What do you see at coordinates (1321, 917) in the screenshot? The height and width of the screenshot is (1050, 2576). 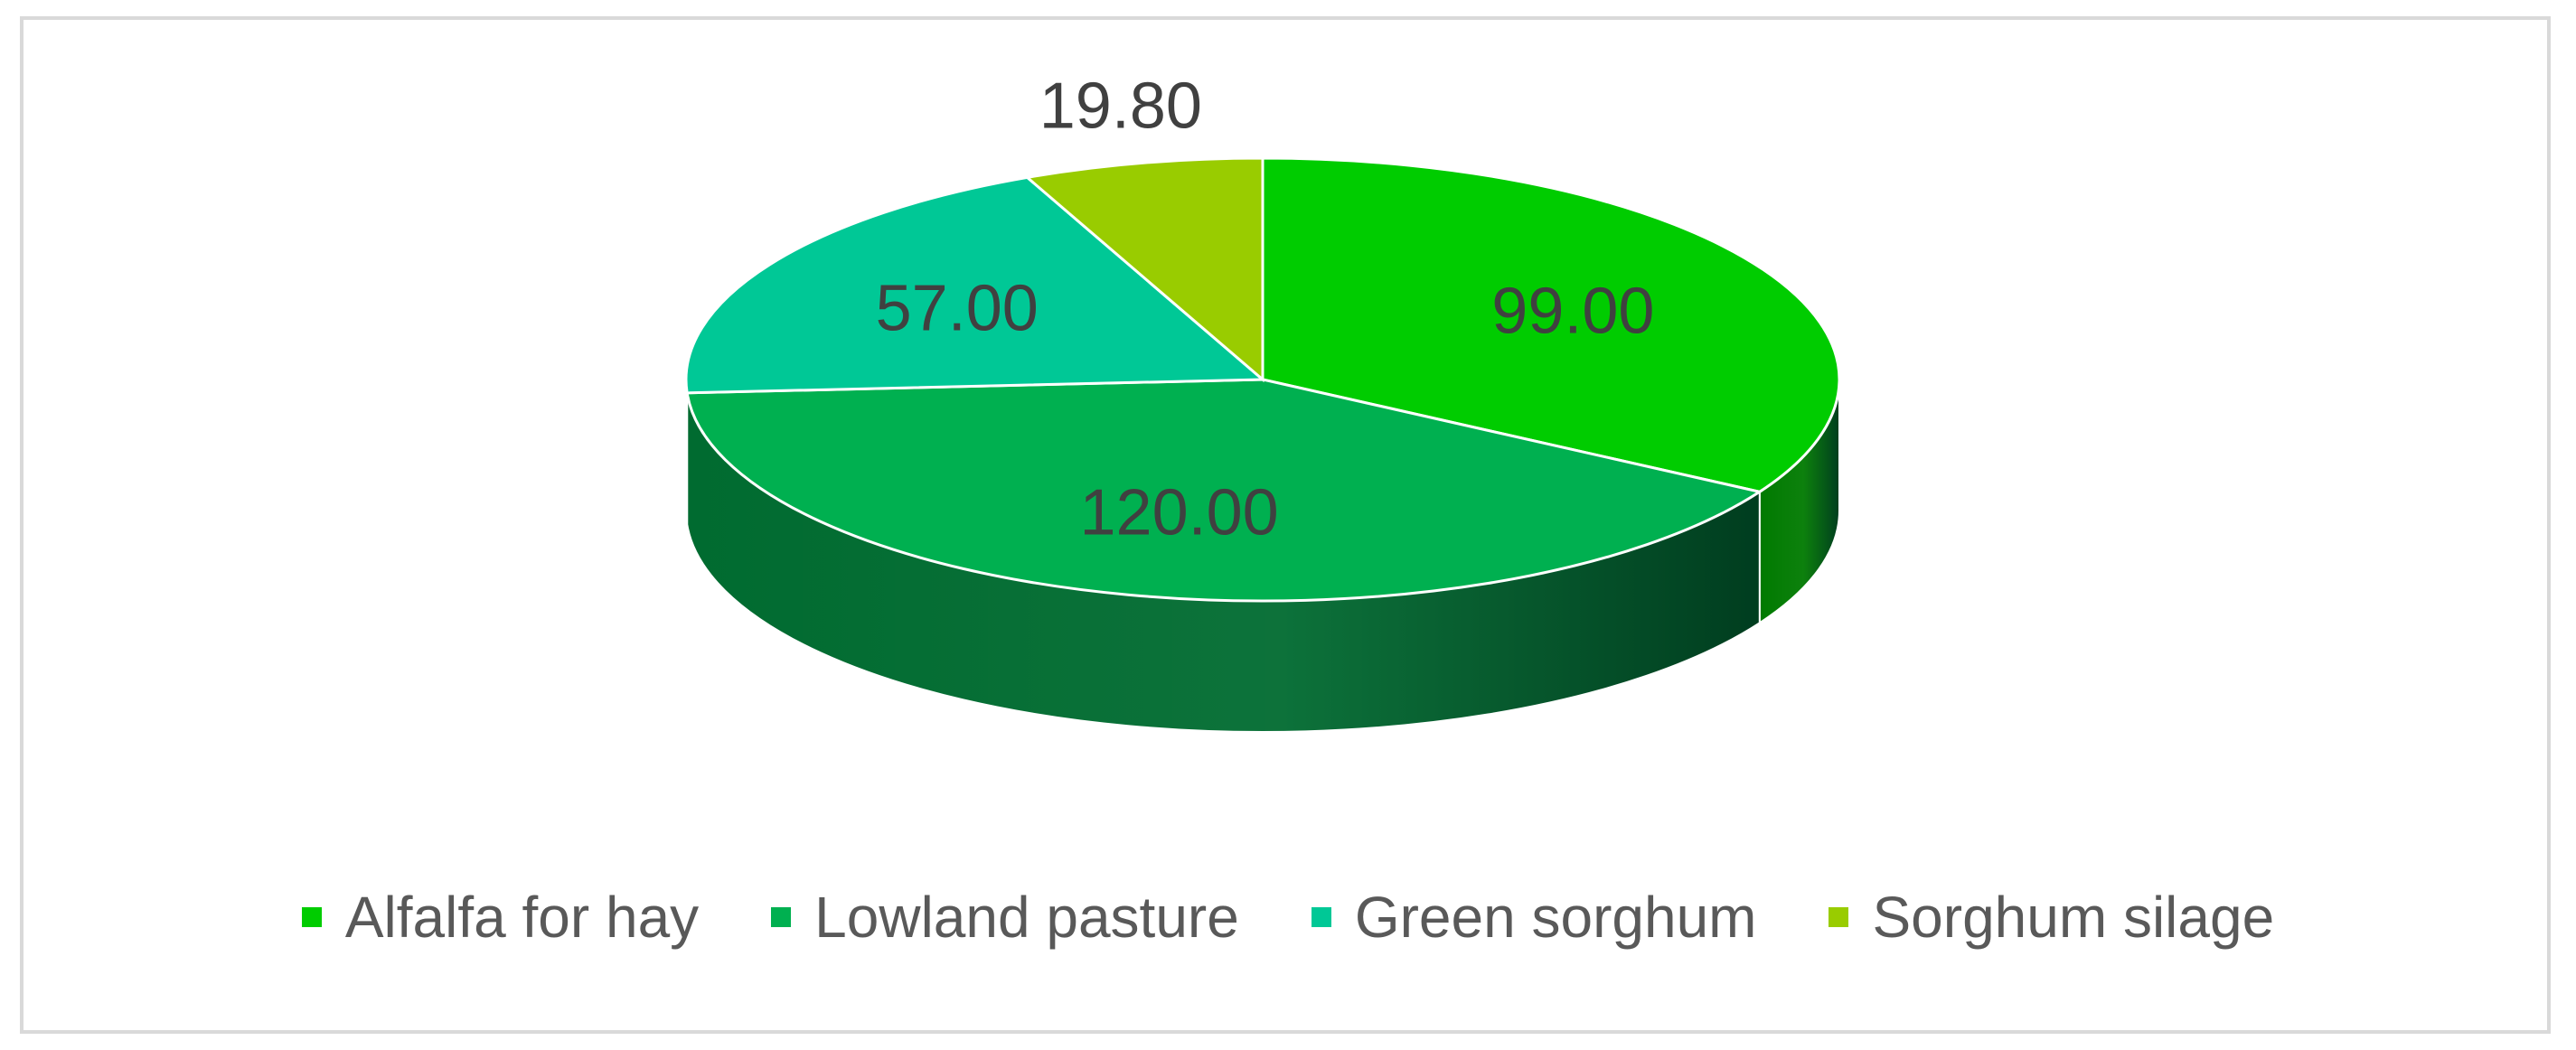 I see `legend-swatch-green-sorghum` at bounding box center [1321, 917].